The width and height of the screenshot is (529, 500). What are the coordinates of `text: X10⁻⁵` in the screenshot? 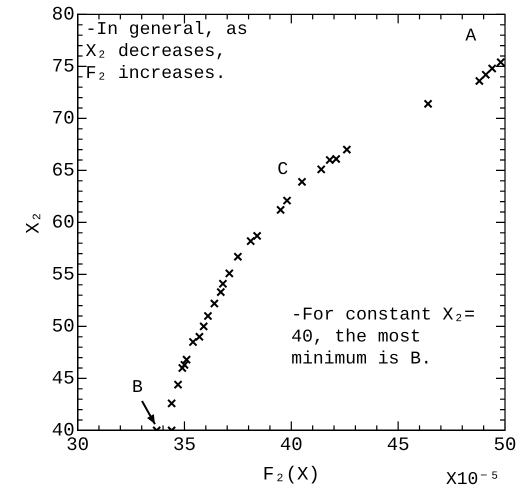 It's located at (473, 480).